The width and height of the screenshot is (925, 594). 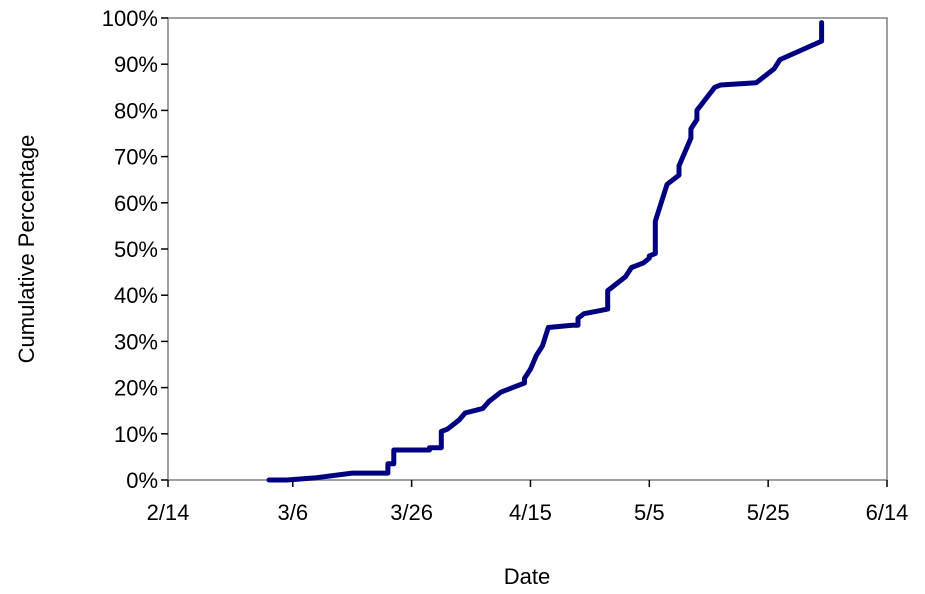 What do you see at coordinates (130, 18) in the screenshot?
I see `y-tick-label: 100%` at bounding box center [130, 18].